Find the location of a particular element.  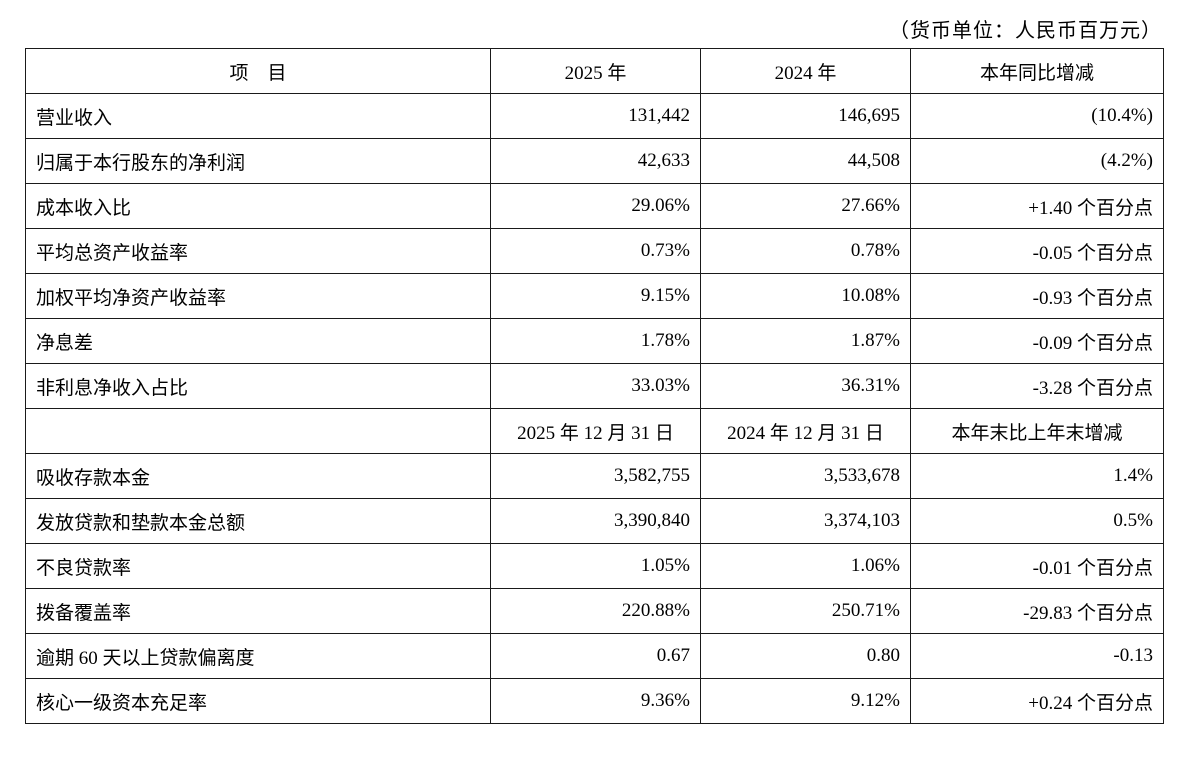

row-label-cell: 核心一级资本充足率 is located at coordinates (258, 701).